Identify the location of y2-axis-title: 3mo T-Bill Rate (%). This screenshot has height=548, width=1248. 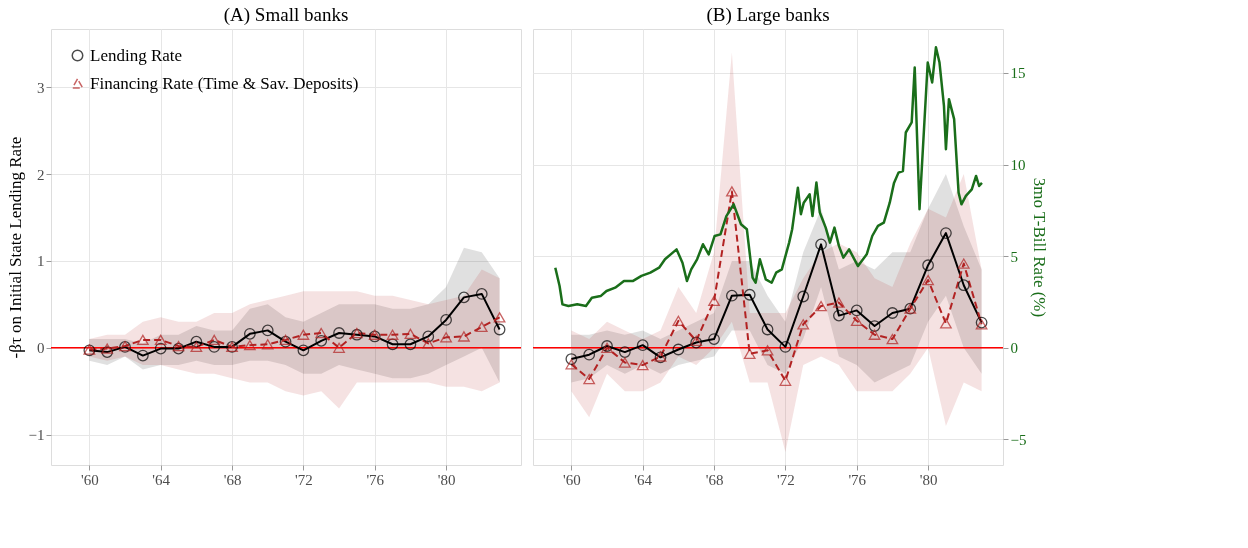
(1040, 247).